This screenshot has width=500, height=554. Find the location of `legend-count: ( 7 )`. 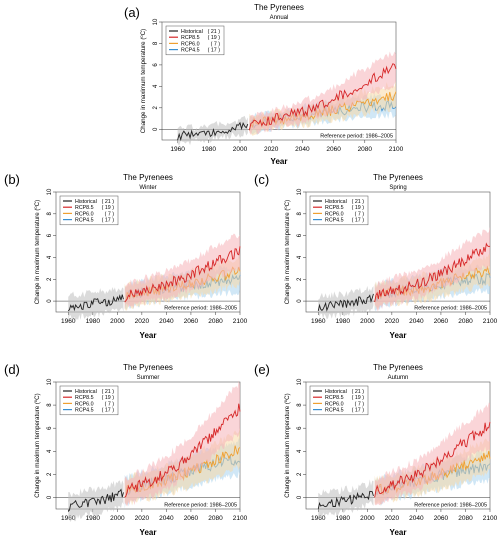

legend-count: ( 7 ) is located at coordinates (216, 44).